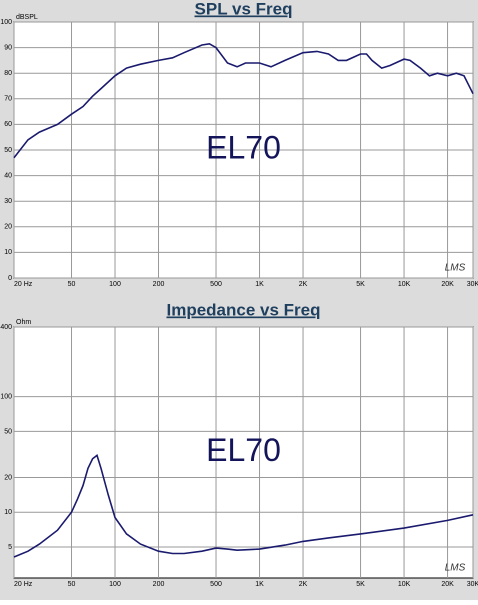 This screenshot has width=478, height=605. I want to click on y-axis-label: Ohm, so click(23, 322).